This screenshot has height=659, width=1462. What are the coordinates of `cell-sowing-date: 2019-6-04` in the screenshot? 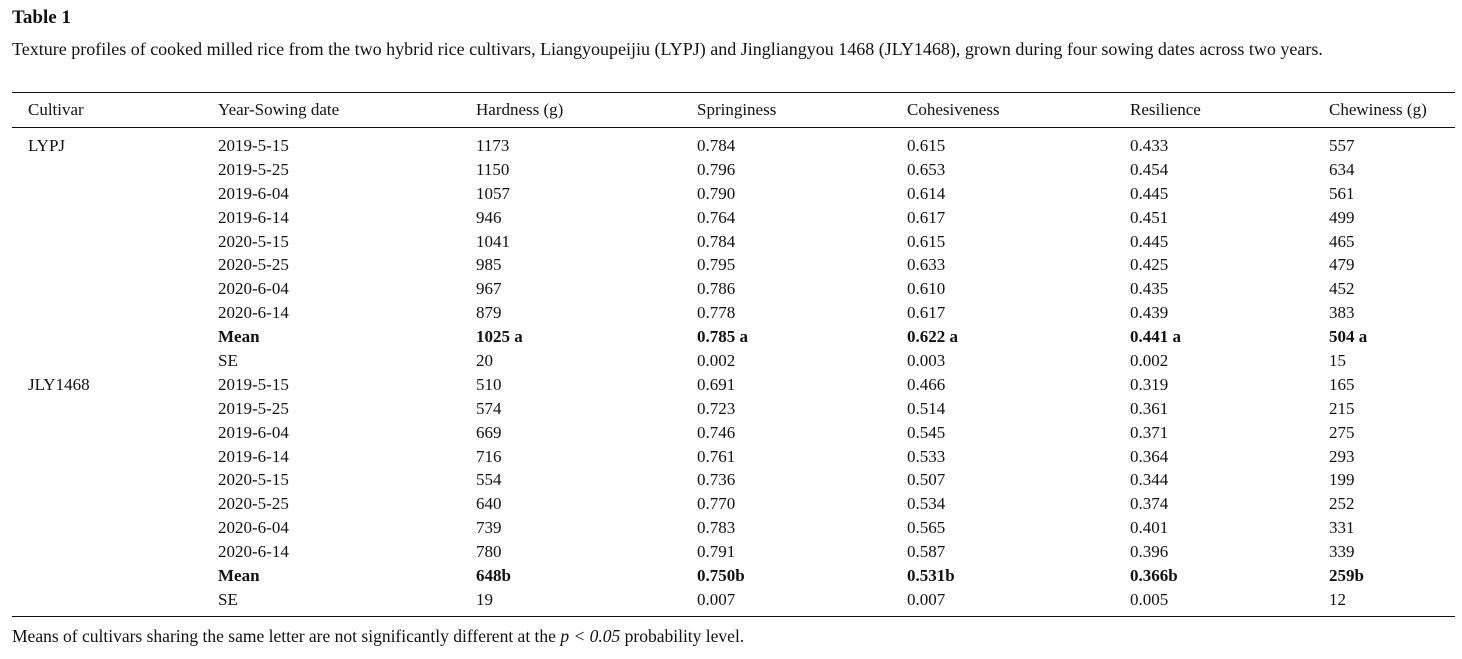 It's located at (253, 193).